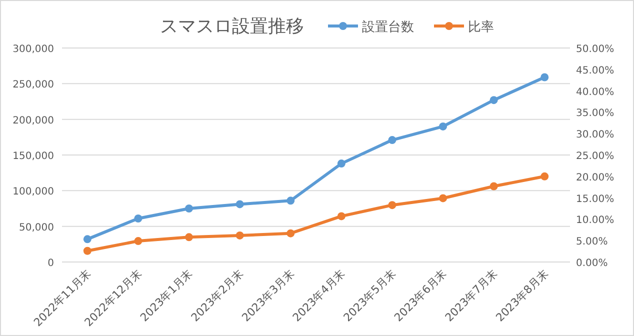 This screenshot has height=336, width=634. Describe the element at coordinates (51, 263) in the screenshot. I see `y-tick-label: 0` at that location.